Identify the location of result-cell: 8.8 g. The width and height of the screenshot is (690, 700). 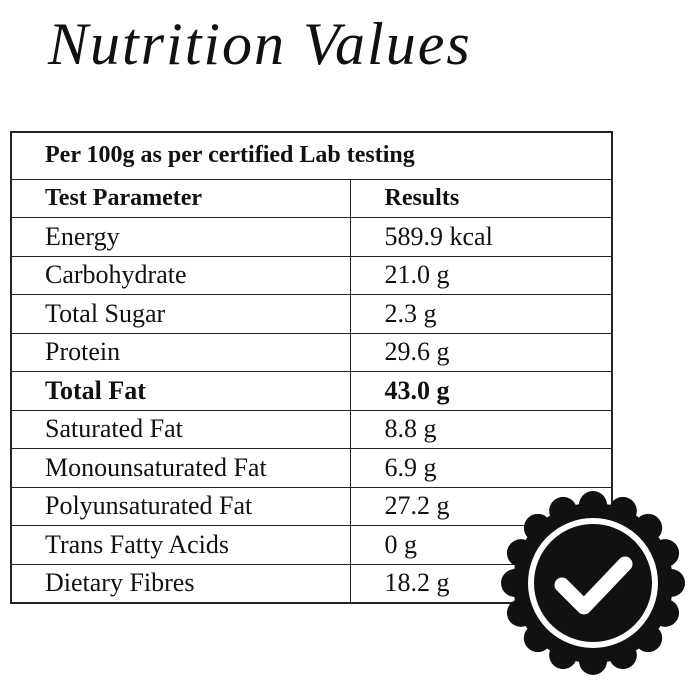
(481, 429).